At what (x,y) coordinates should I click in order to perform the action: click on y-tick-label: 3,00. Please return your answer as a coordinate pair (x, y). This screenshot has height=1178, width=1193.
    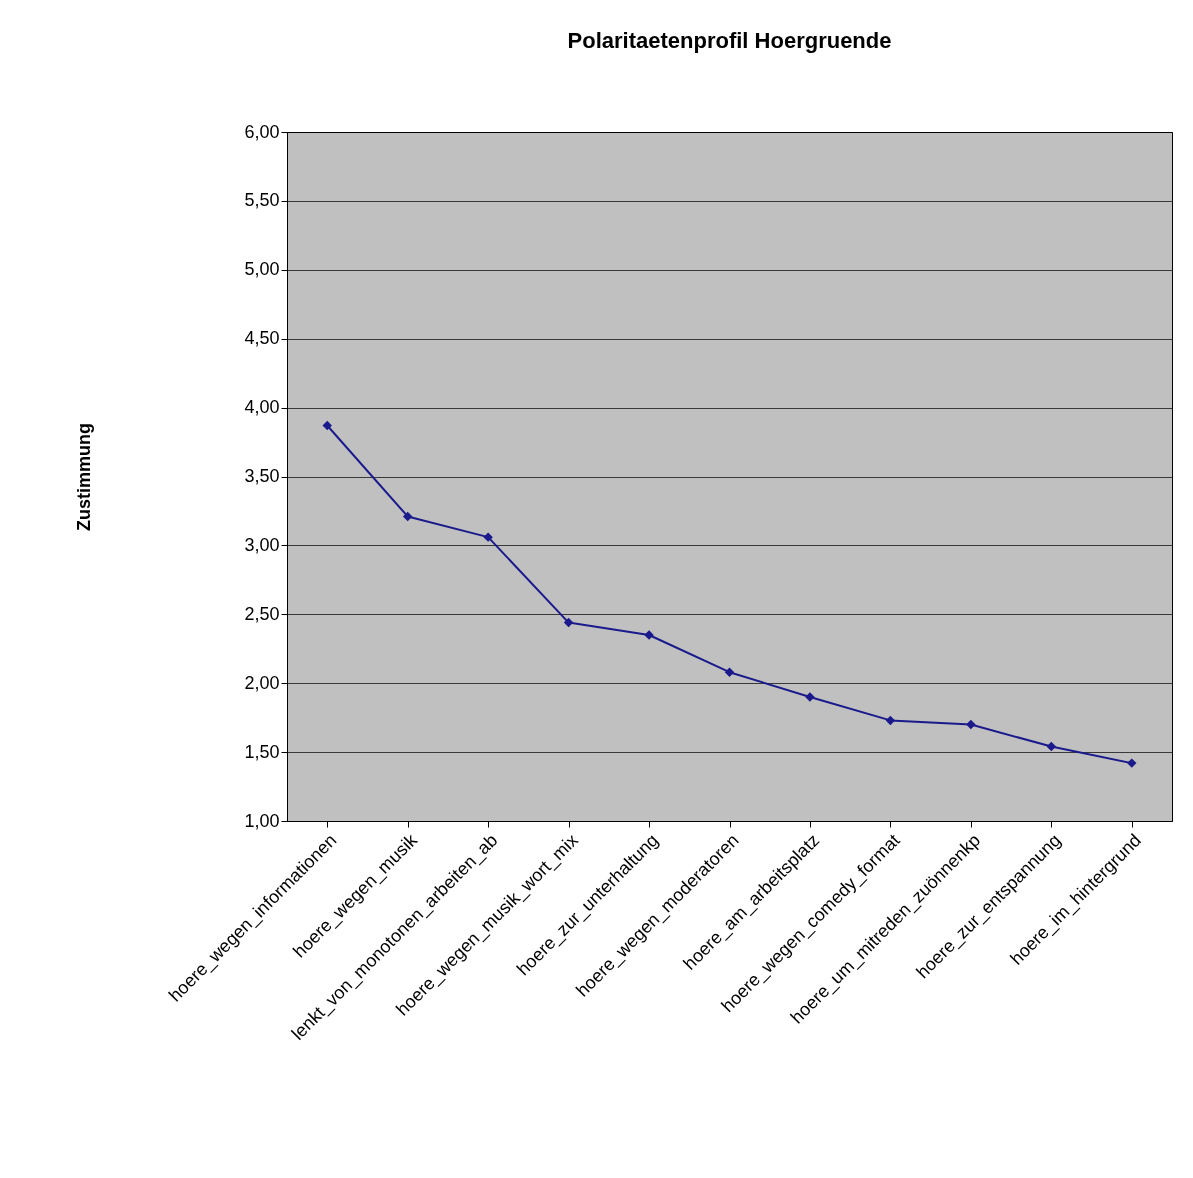
    Looking at the image, I should click on (262, 544).